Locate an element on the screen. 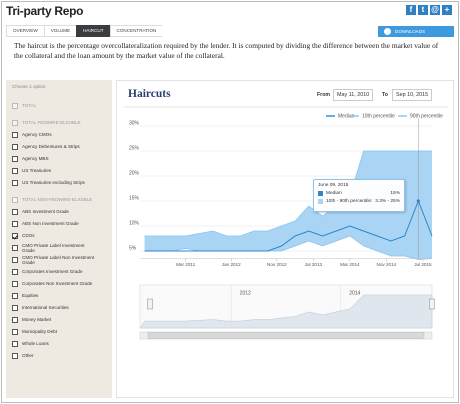  share-icon: @ is located at coordinates (435, 10).